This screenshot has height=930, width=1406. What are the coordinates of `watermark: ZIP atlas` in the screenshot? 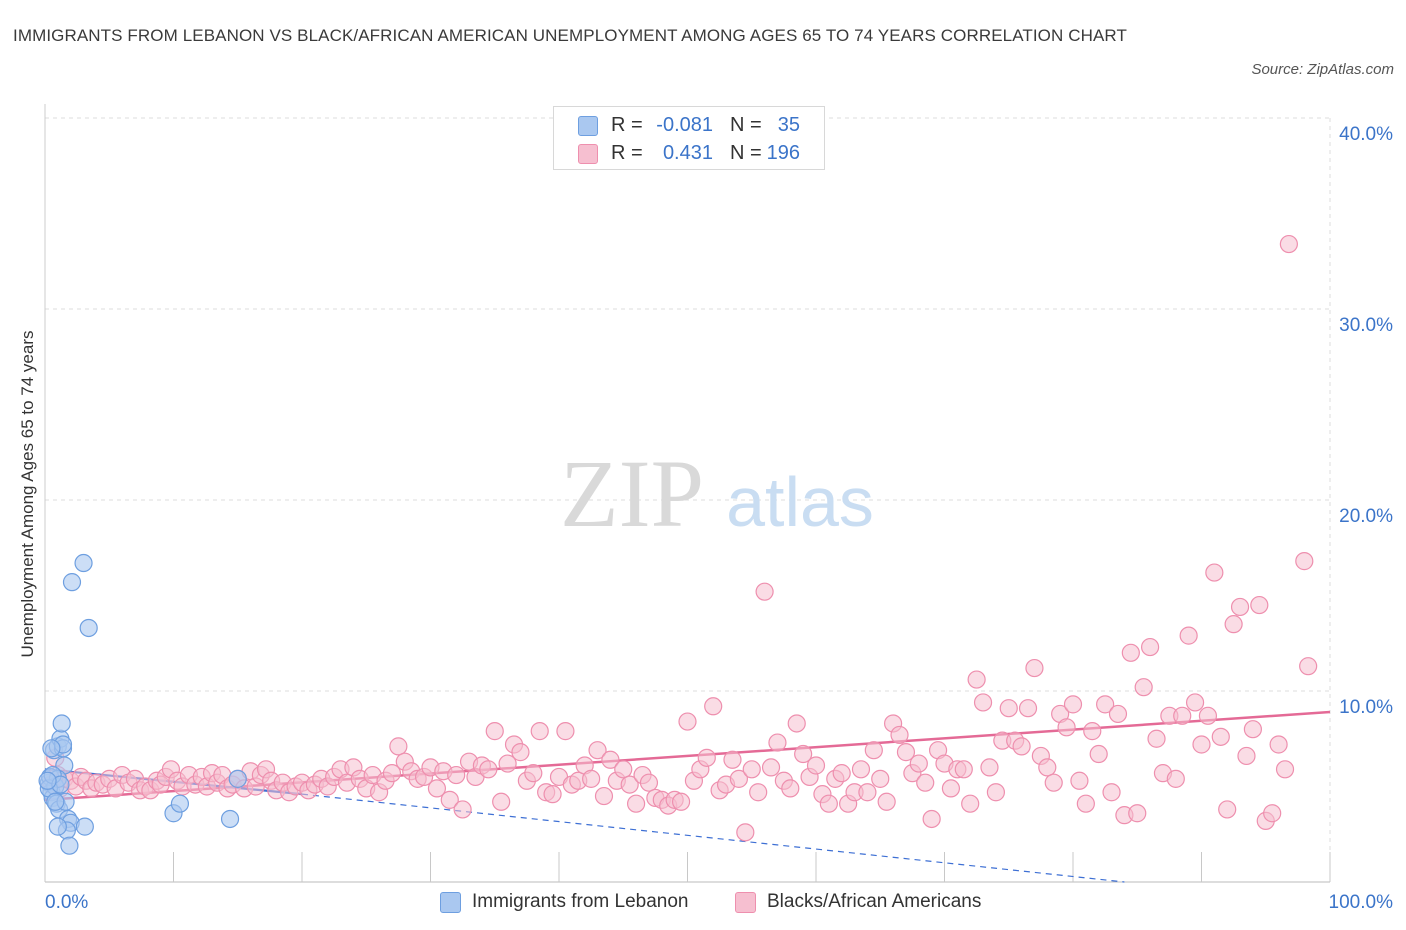 It's located at (717, 493).